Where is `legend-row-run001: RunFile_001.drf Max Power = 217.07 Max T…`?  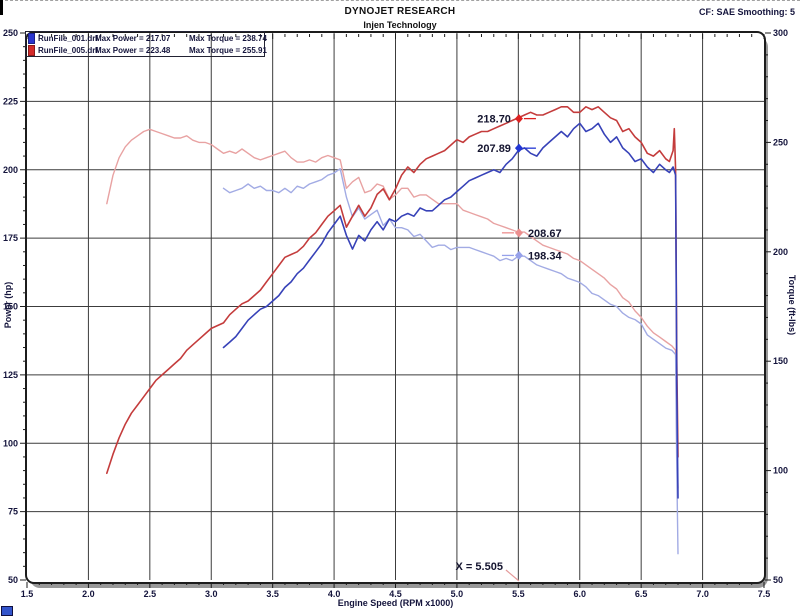
legend-row-run001: RunFile_001.drf Max Power = 217.07 Max T… is located at coordinates (146, 38).